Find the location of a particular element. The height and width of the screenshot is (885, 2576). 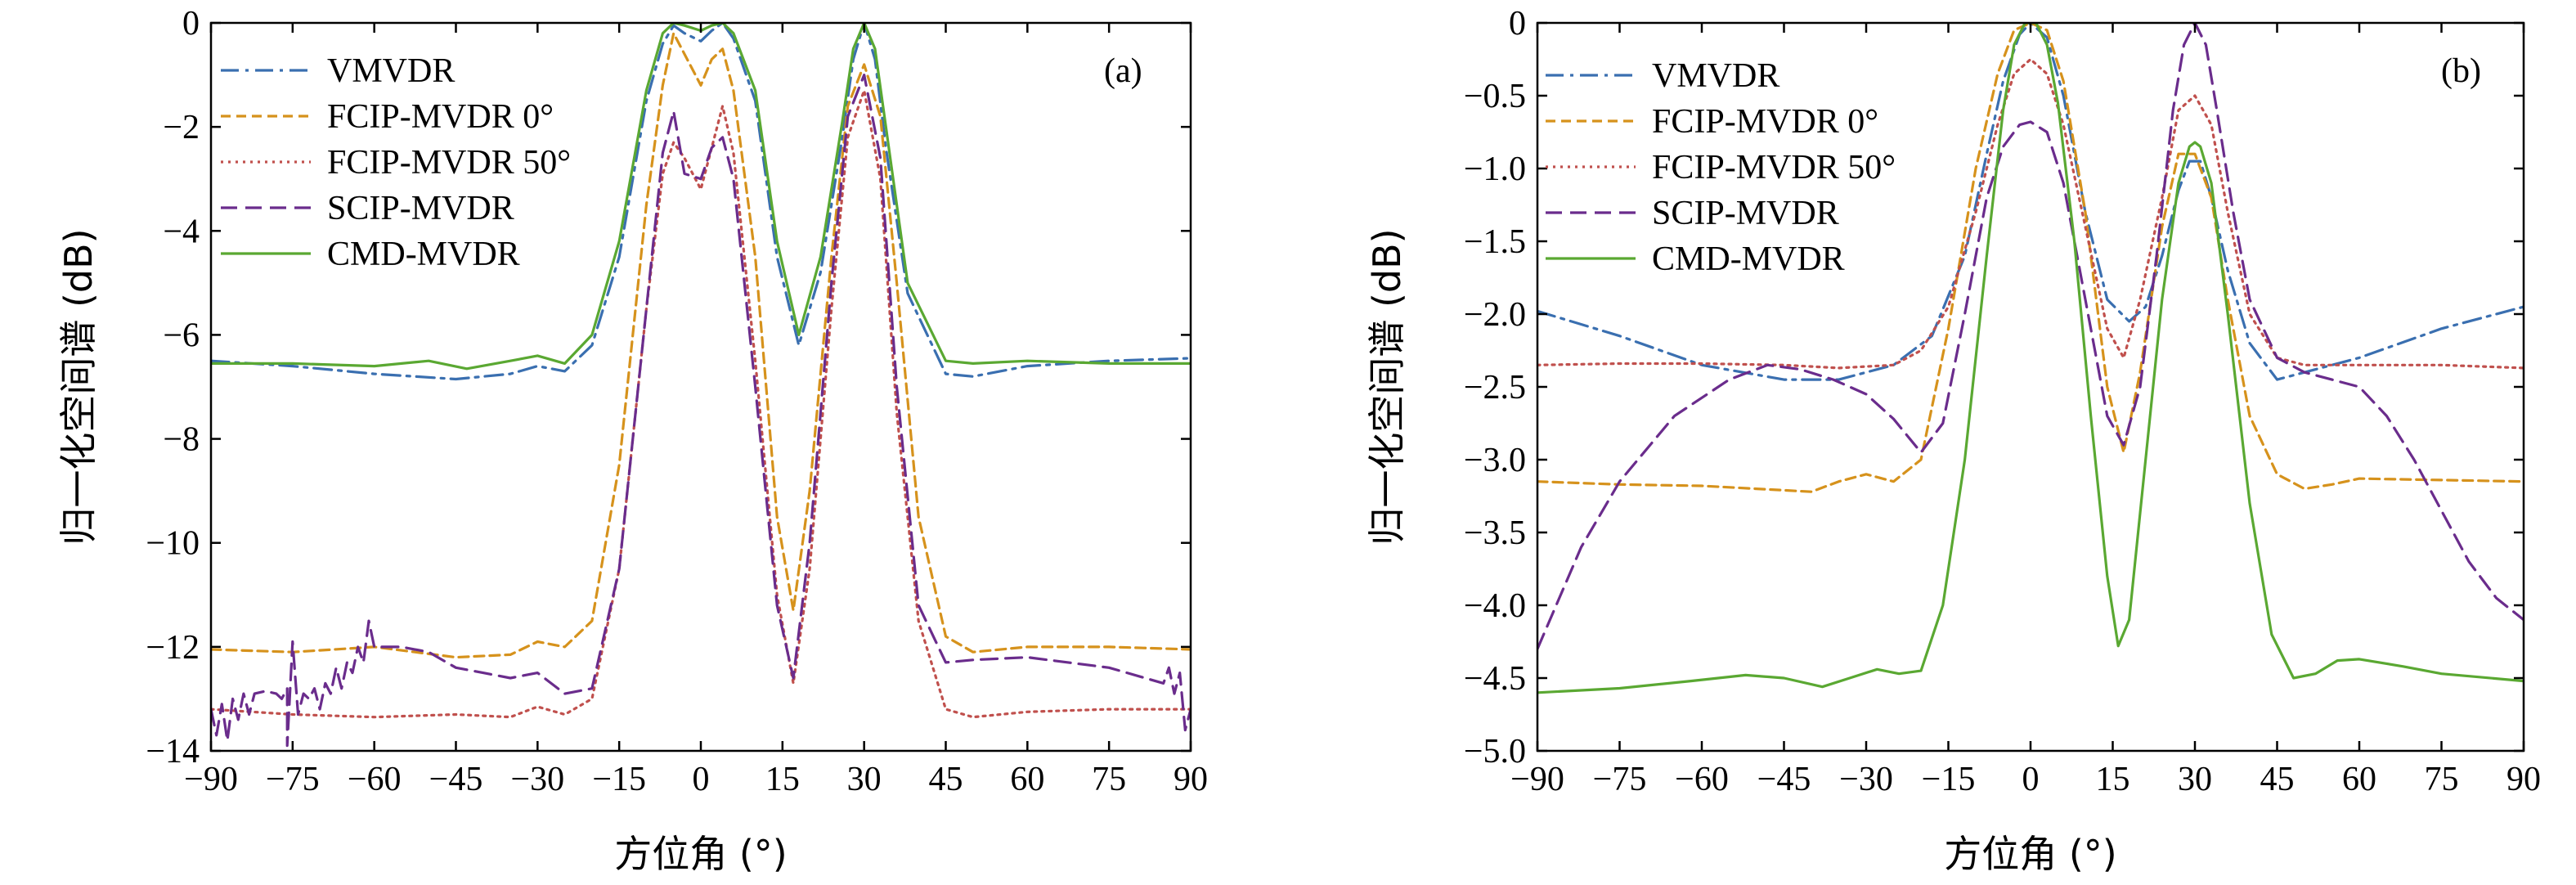

y-axis-title-b: 归一化空间谱 (dB) is located at coordinates (1387, 386).